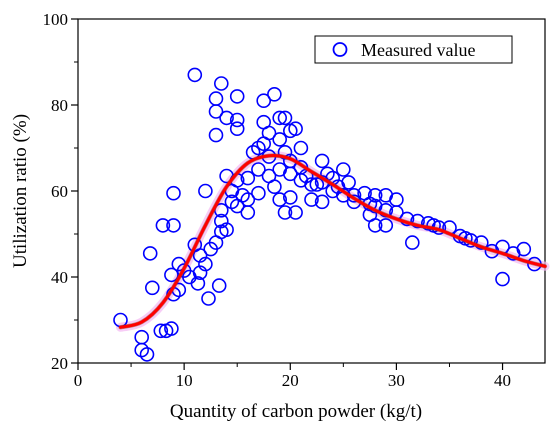 The height and width of the screenshot is (427, 550). I want to click on y-tick-label-1: 40, so click(59, 277).